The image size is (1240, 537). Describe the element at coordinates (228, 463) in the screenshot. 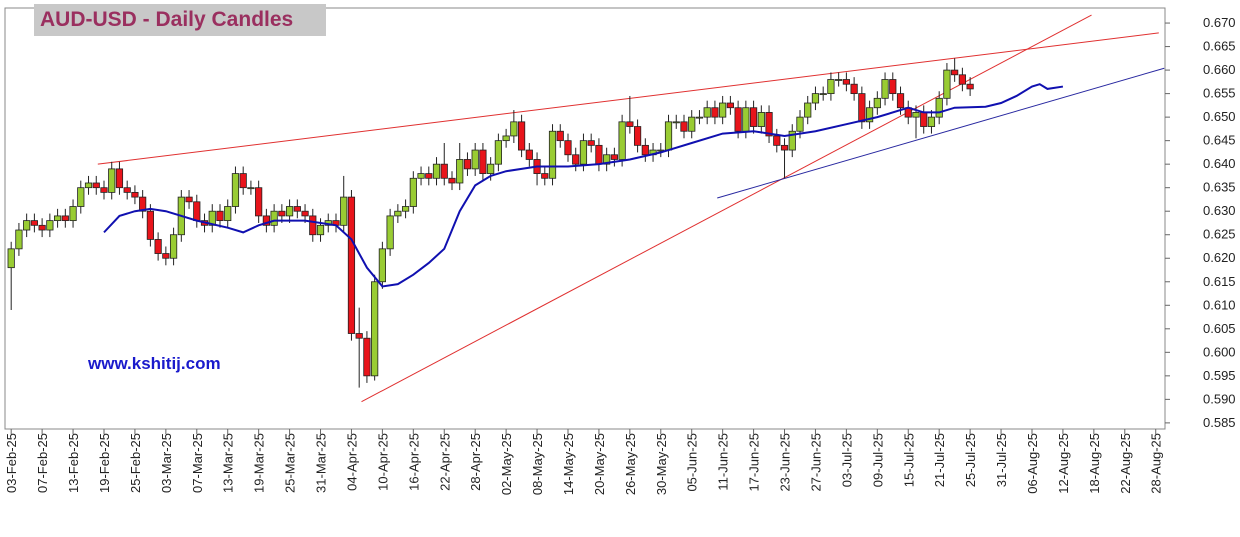

I see `x-tick-label: 13-Mar-25` at that location.